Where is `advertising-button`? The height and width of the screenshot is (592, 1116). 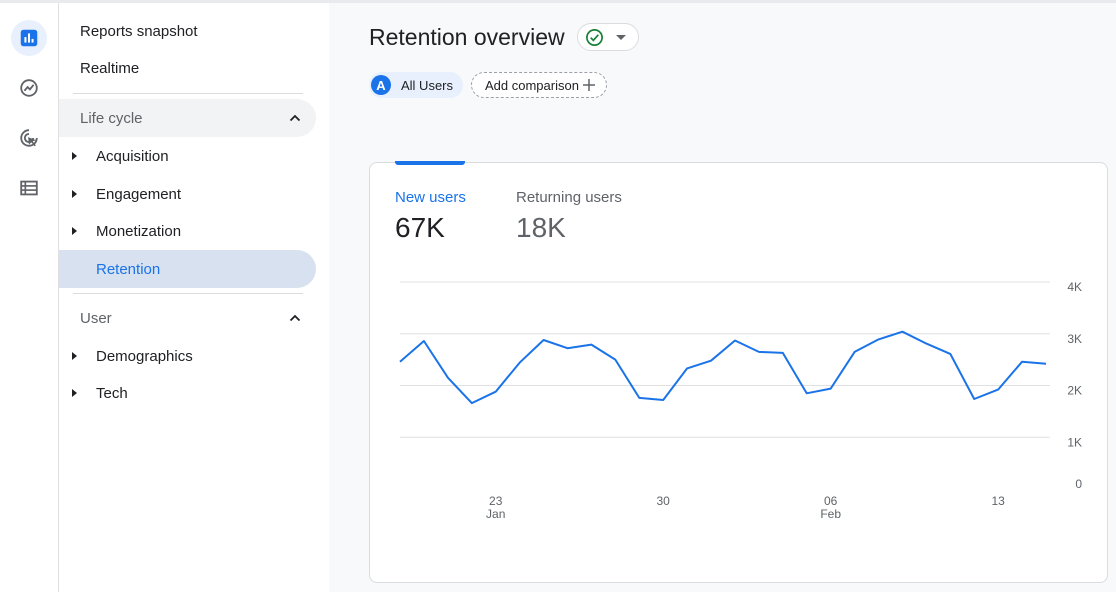
advertising-button is located at coordinates (29, 138).